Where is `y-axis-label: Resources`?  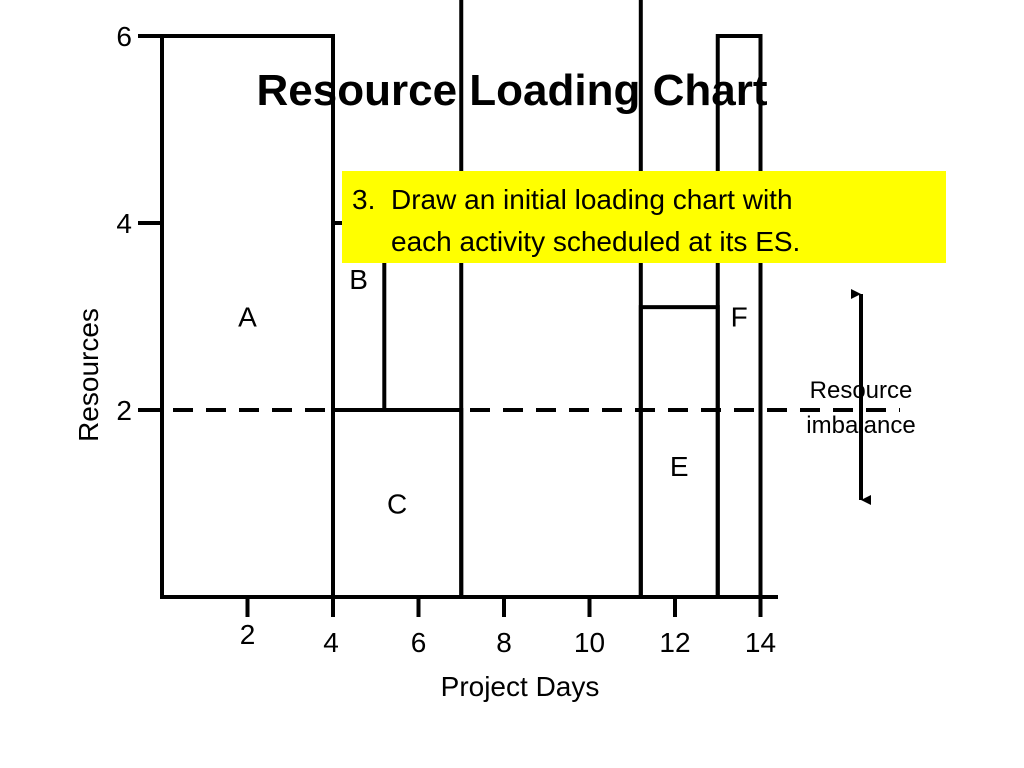
y-axis-label: Resources is located at coordinates (88, 375).